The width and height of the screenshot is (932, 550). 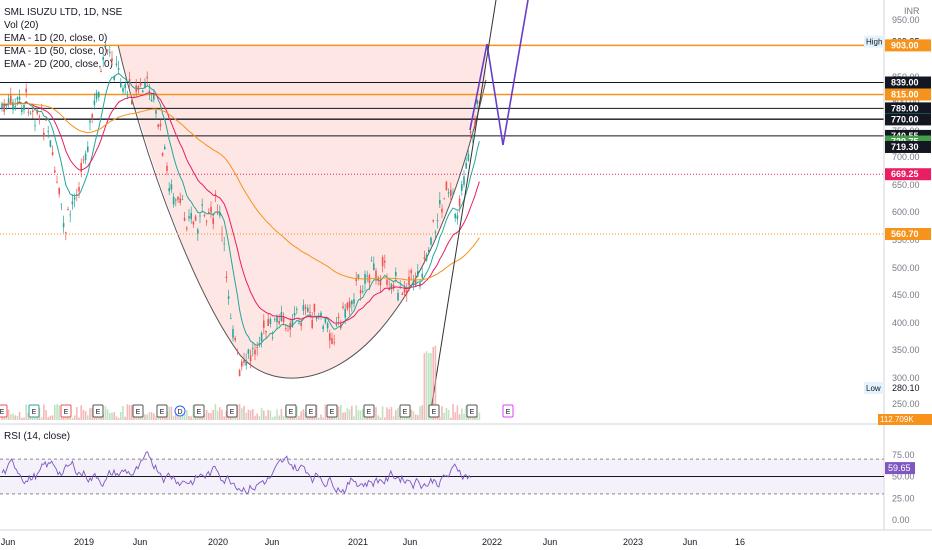 I want to click on price-tick-label: 600.00, so click(x=906, y=212).